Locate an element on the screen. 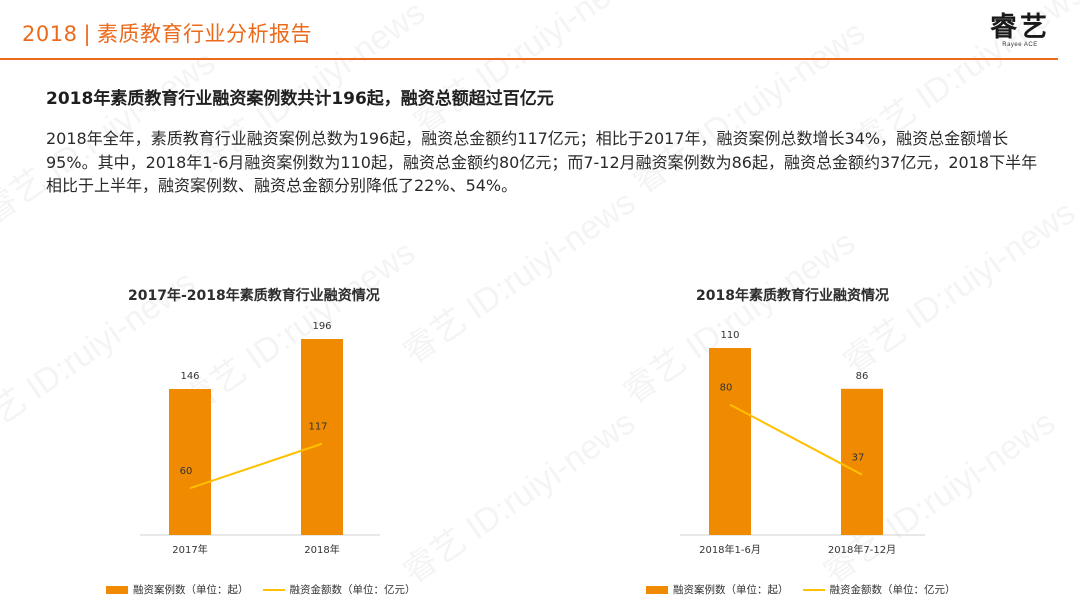 The height and width of the screenshot is (605, 1080). line-value-label: 60 is located at coordinates (186, 471).